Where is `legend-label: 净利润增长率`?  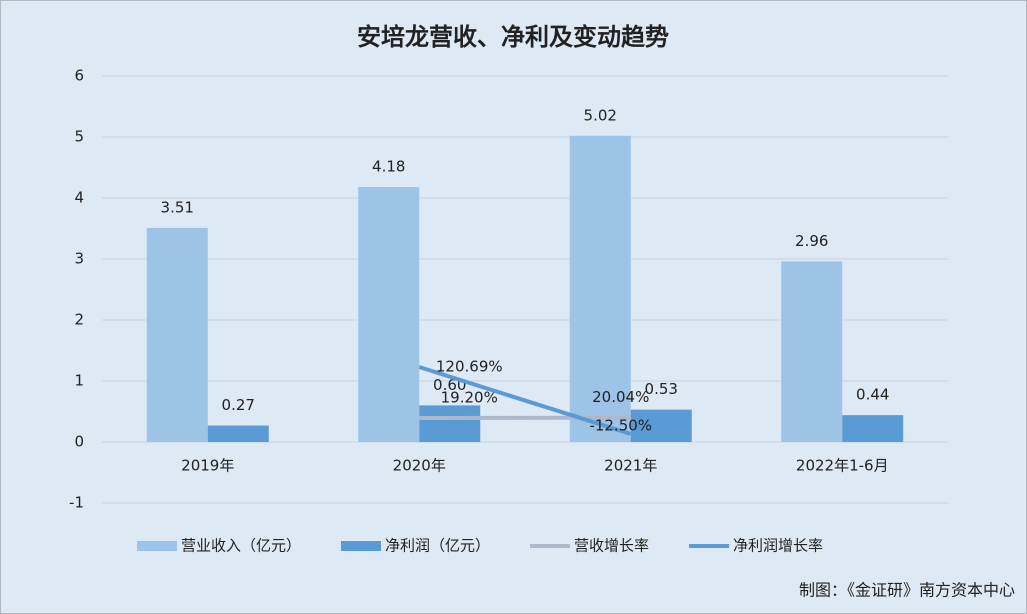
legend-label: 净利润增长率 is located at coordinates (778, 546).